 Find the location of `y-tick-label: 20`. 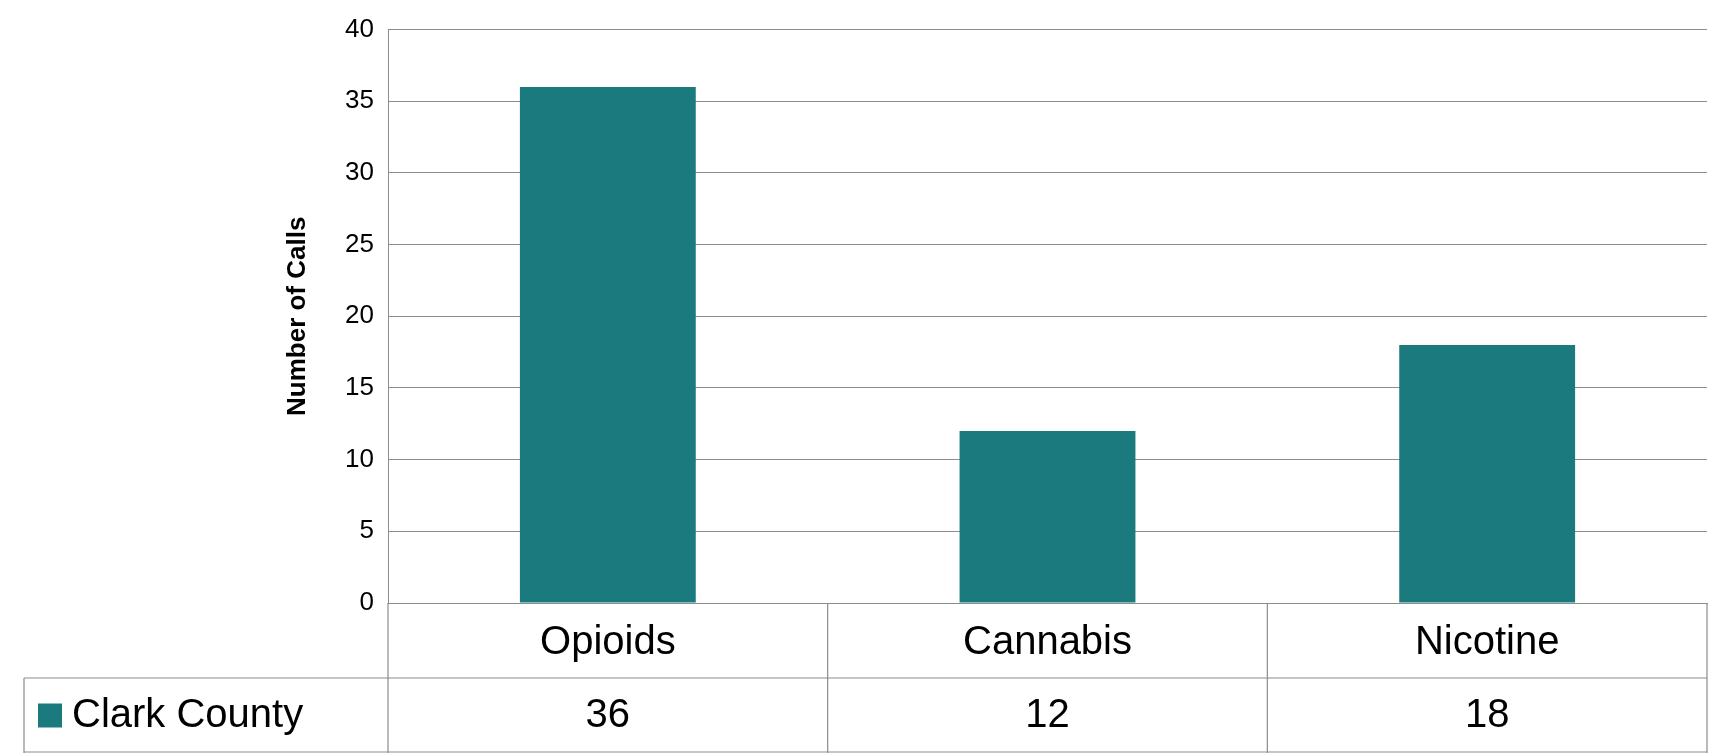

y-tick-label: 20 is located at coordinates (359, 314).